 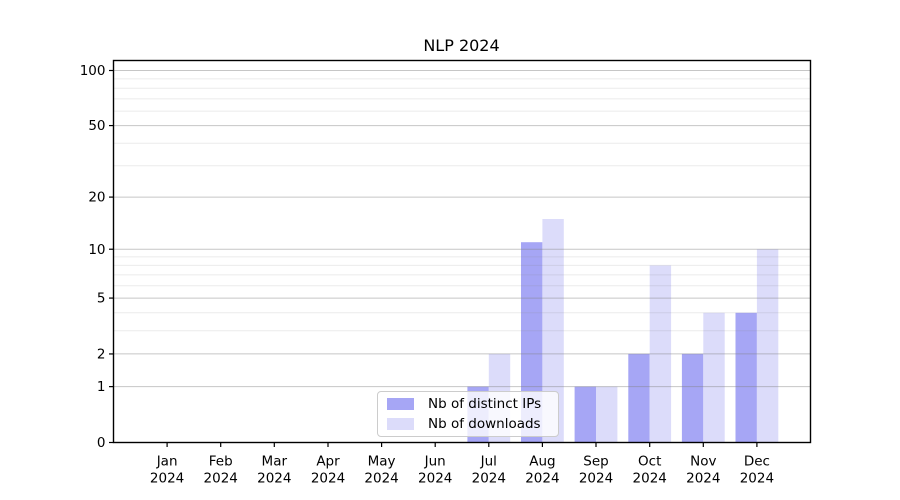 I want to click on x-tick-label: Dec 2024, so click(x=757, y=470).